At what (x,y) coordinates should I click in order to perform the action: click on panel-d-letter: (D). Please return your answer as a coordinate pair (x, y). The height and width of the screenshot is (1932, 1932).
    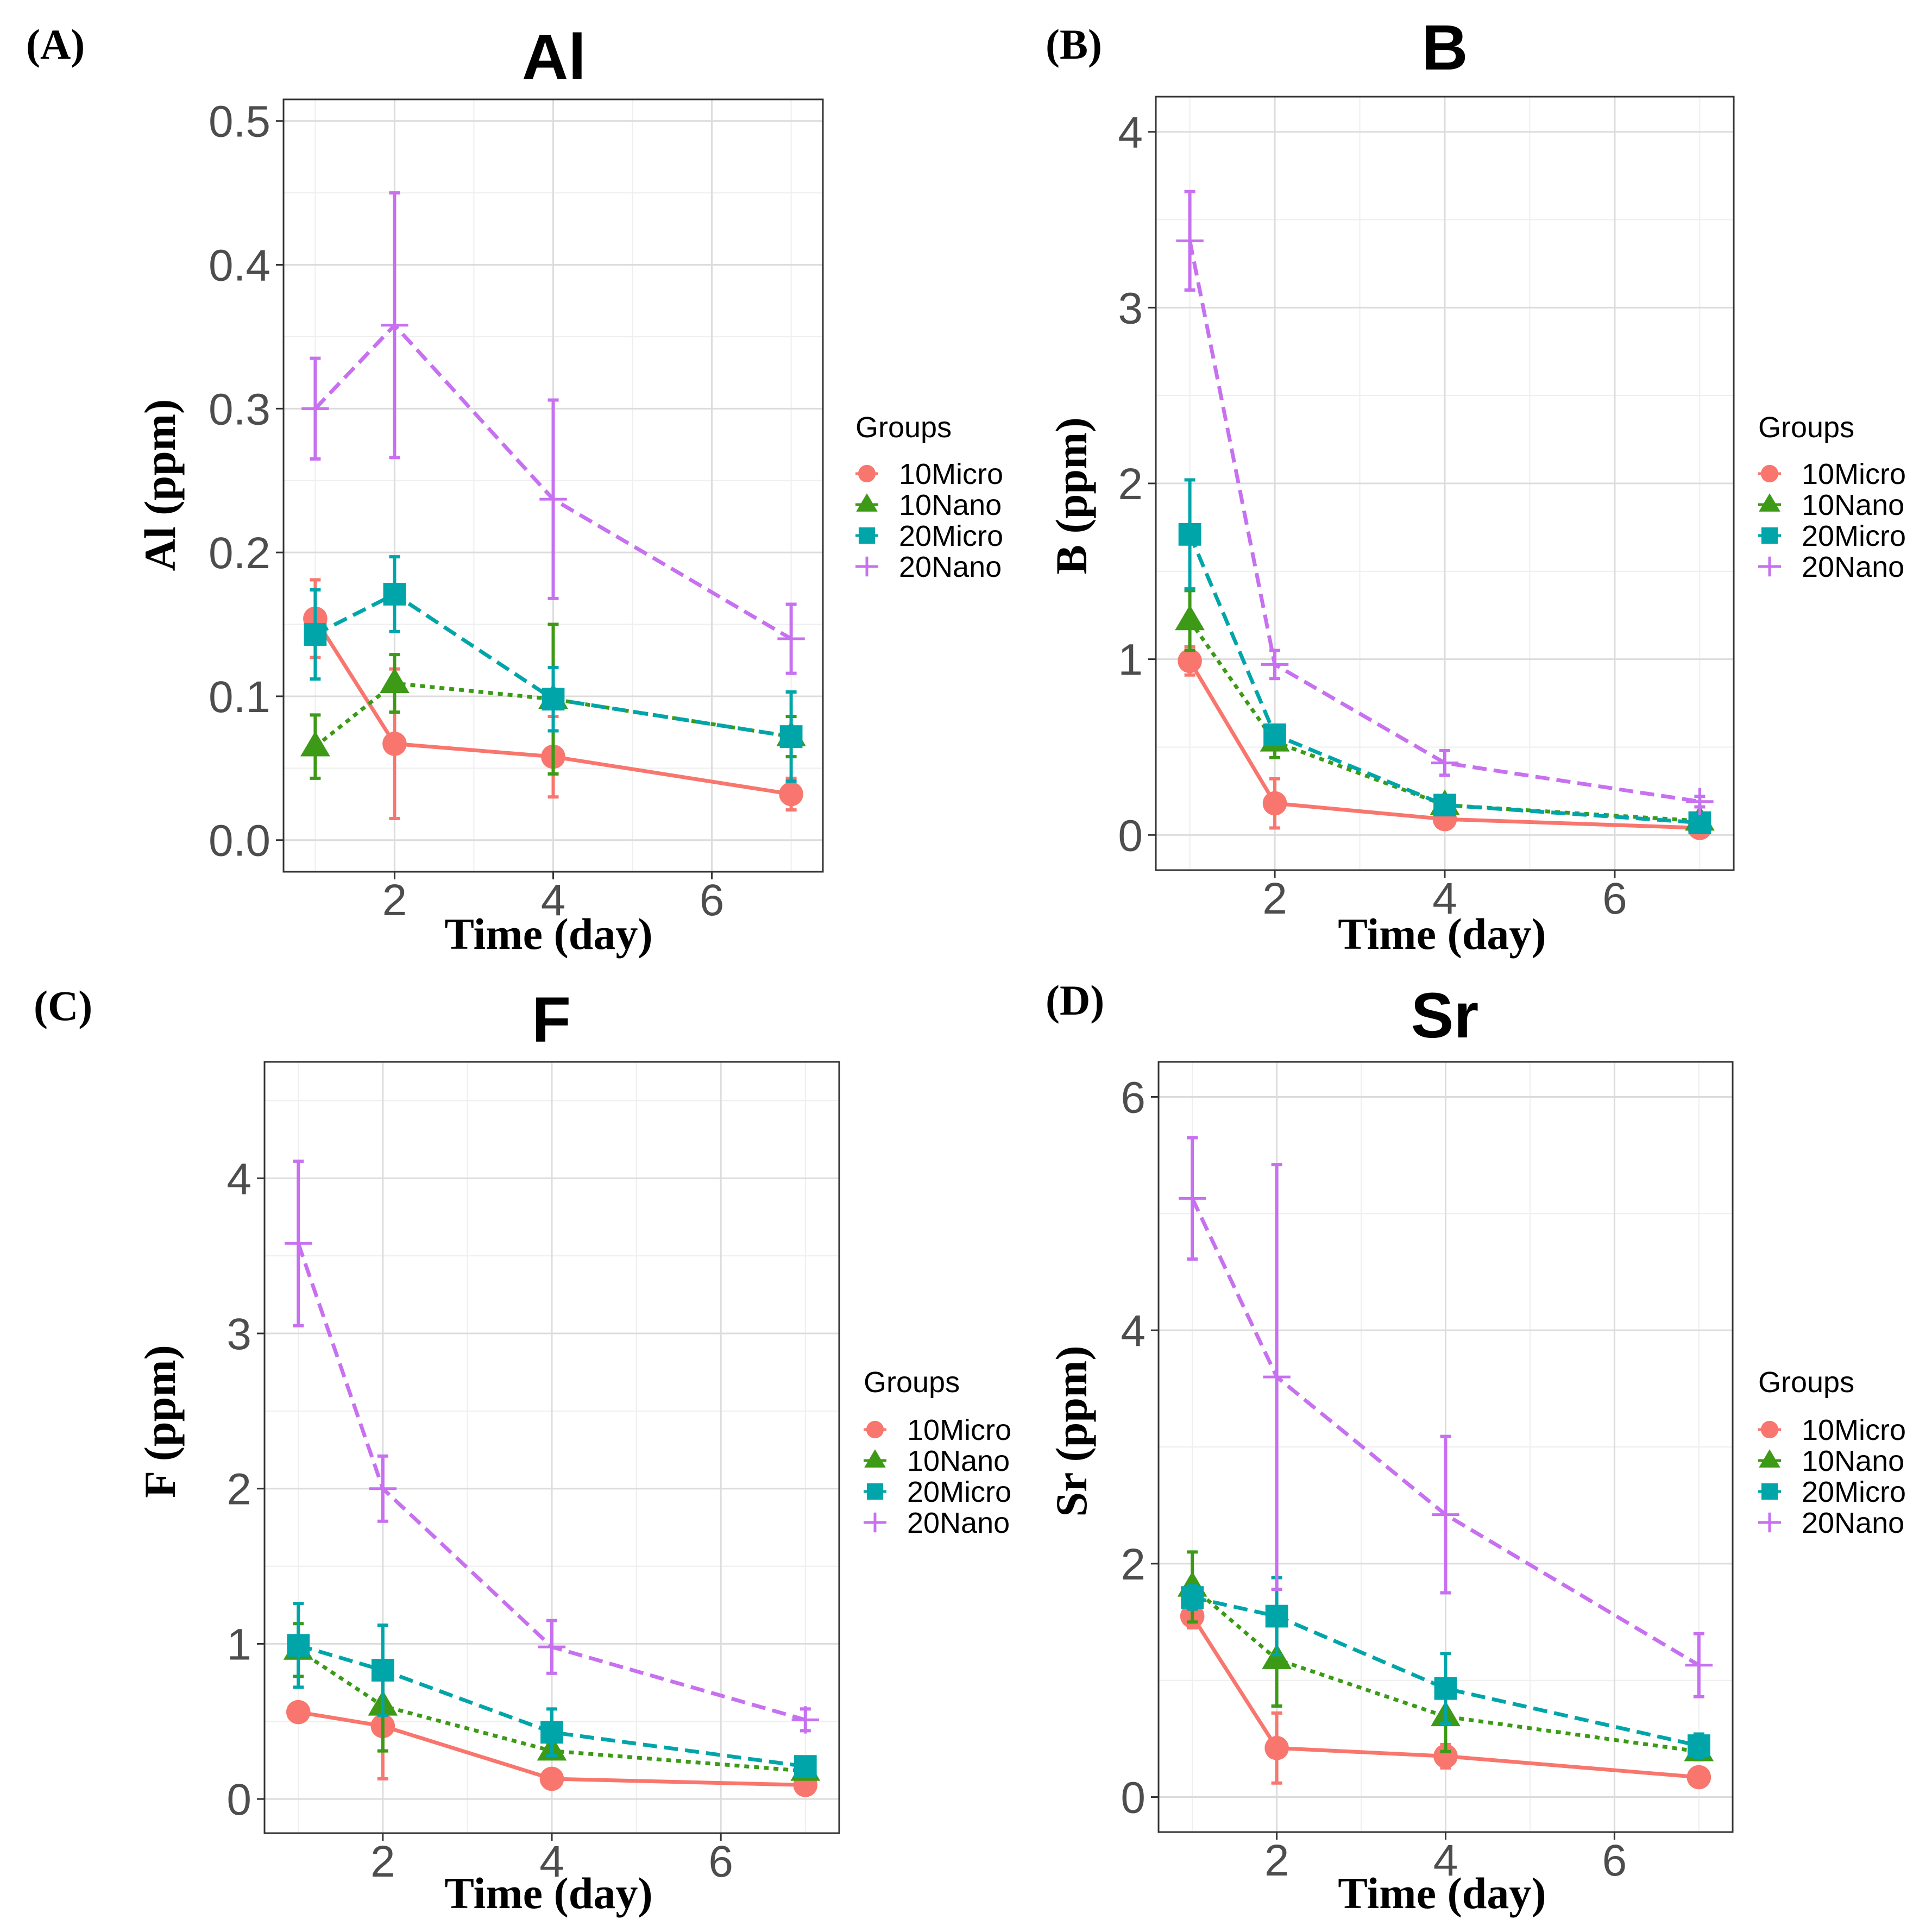
    Looking at the image, I should click on (1075, 1000).